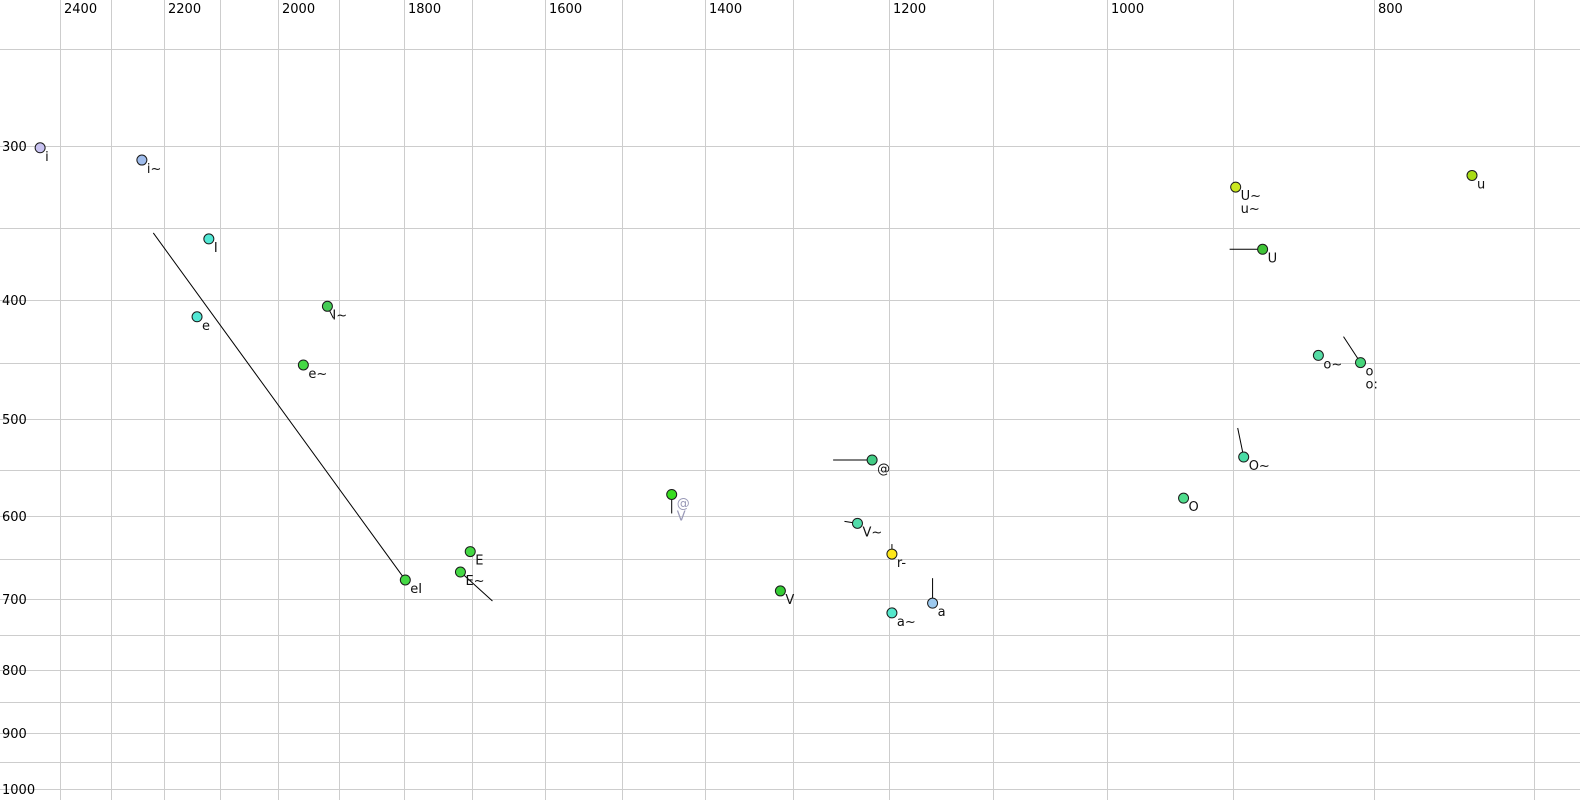  I want to click on y-axis-tick-label: 300, so click(14, 147).